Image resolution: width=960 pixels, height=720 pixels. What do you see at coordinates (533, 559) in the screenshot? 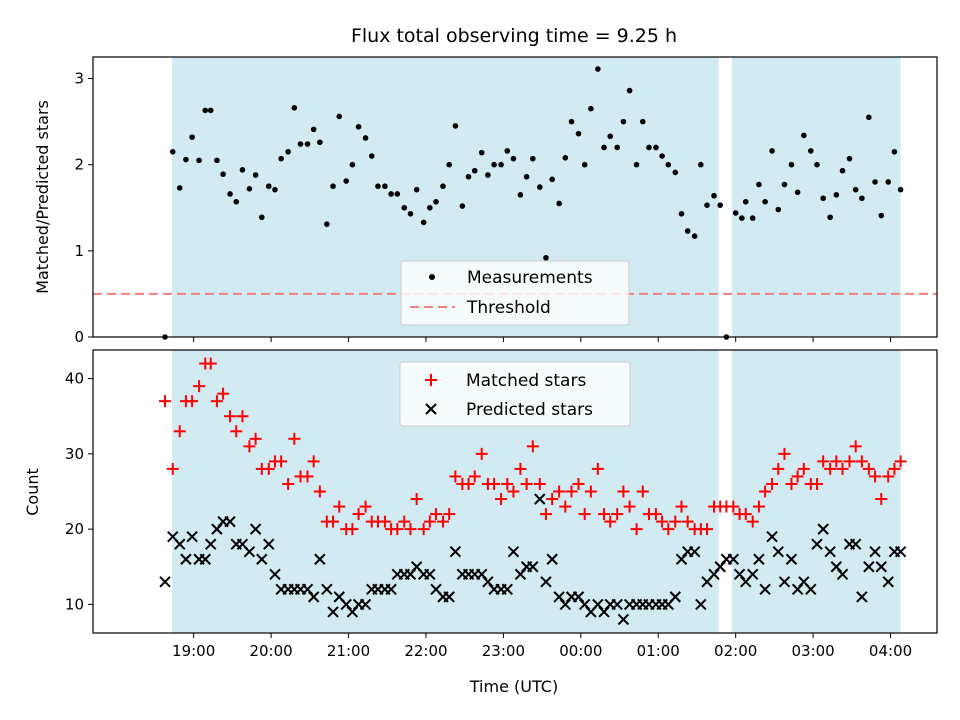
I see `predicted-stars-points` at bounding box center [533, 559].